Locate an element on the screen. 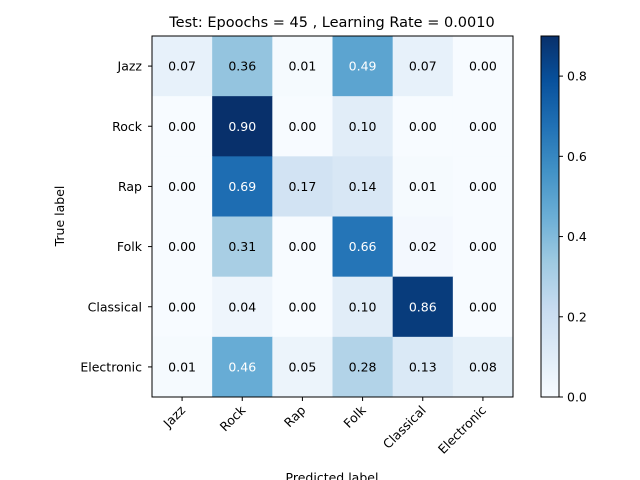 The height and width of the screenshot is (480, 640). y-tick-label: Rap is located at coordinates (130, 186).